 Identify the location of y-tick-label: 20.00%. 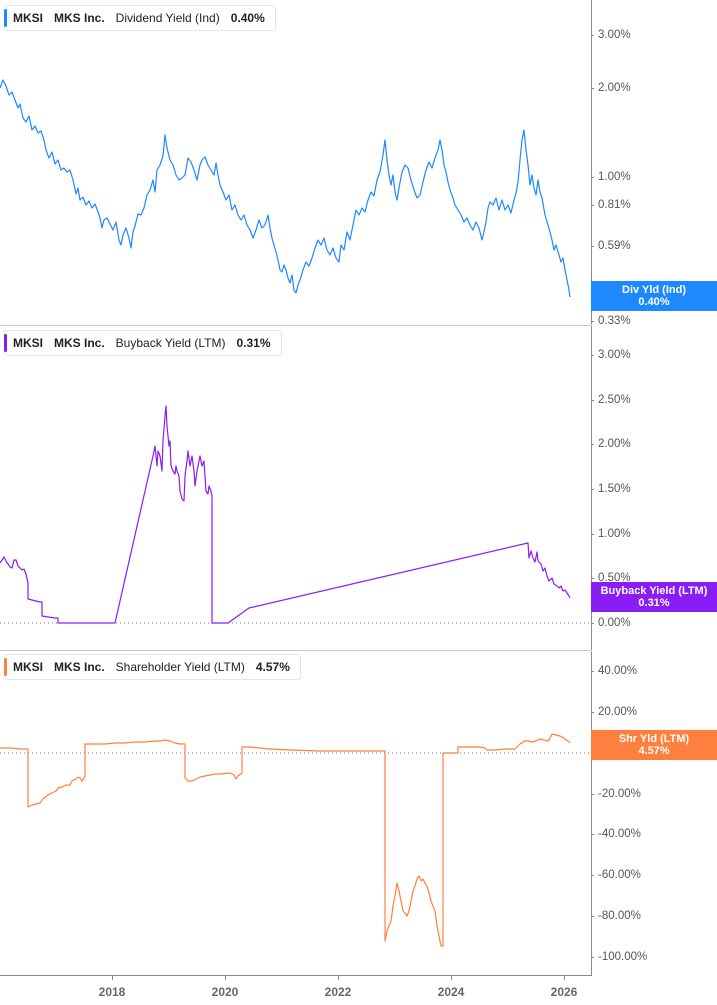
(618, 712).